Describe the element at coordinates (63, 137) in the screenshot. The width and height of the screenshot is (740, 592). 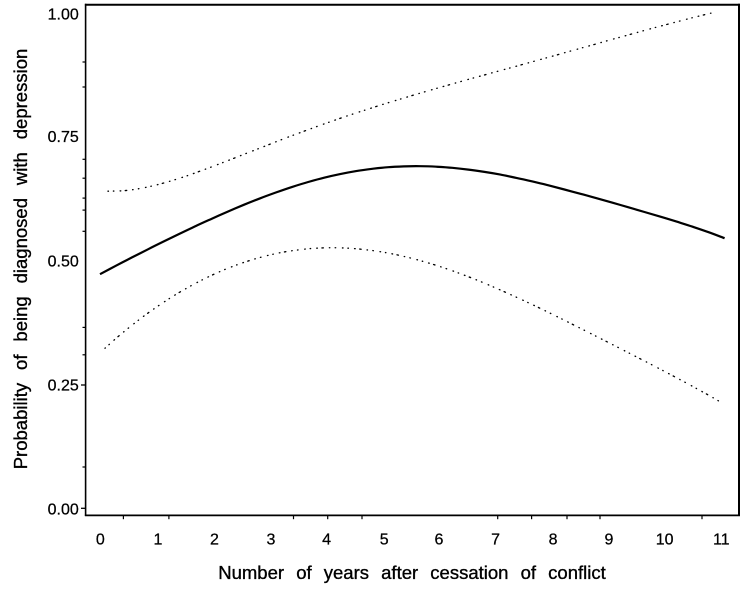
I see `svg-text: 0.75` at that location.